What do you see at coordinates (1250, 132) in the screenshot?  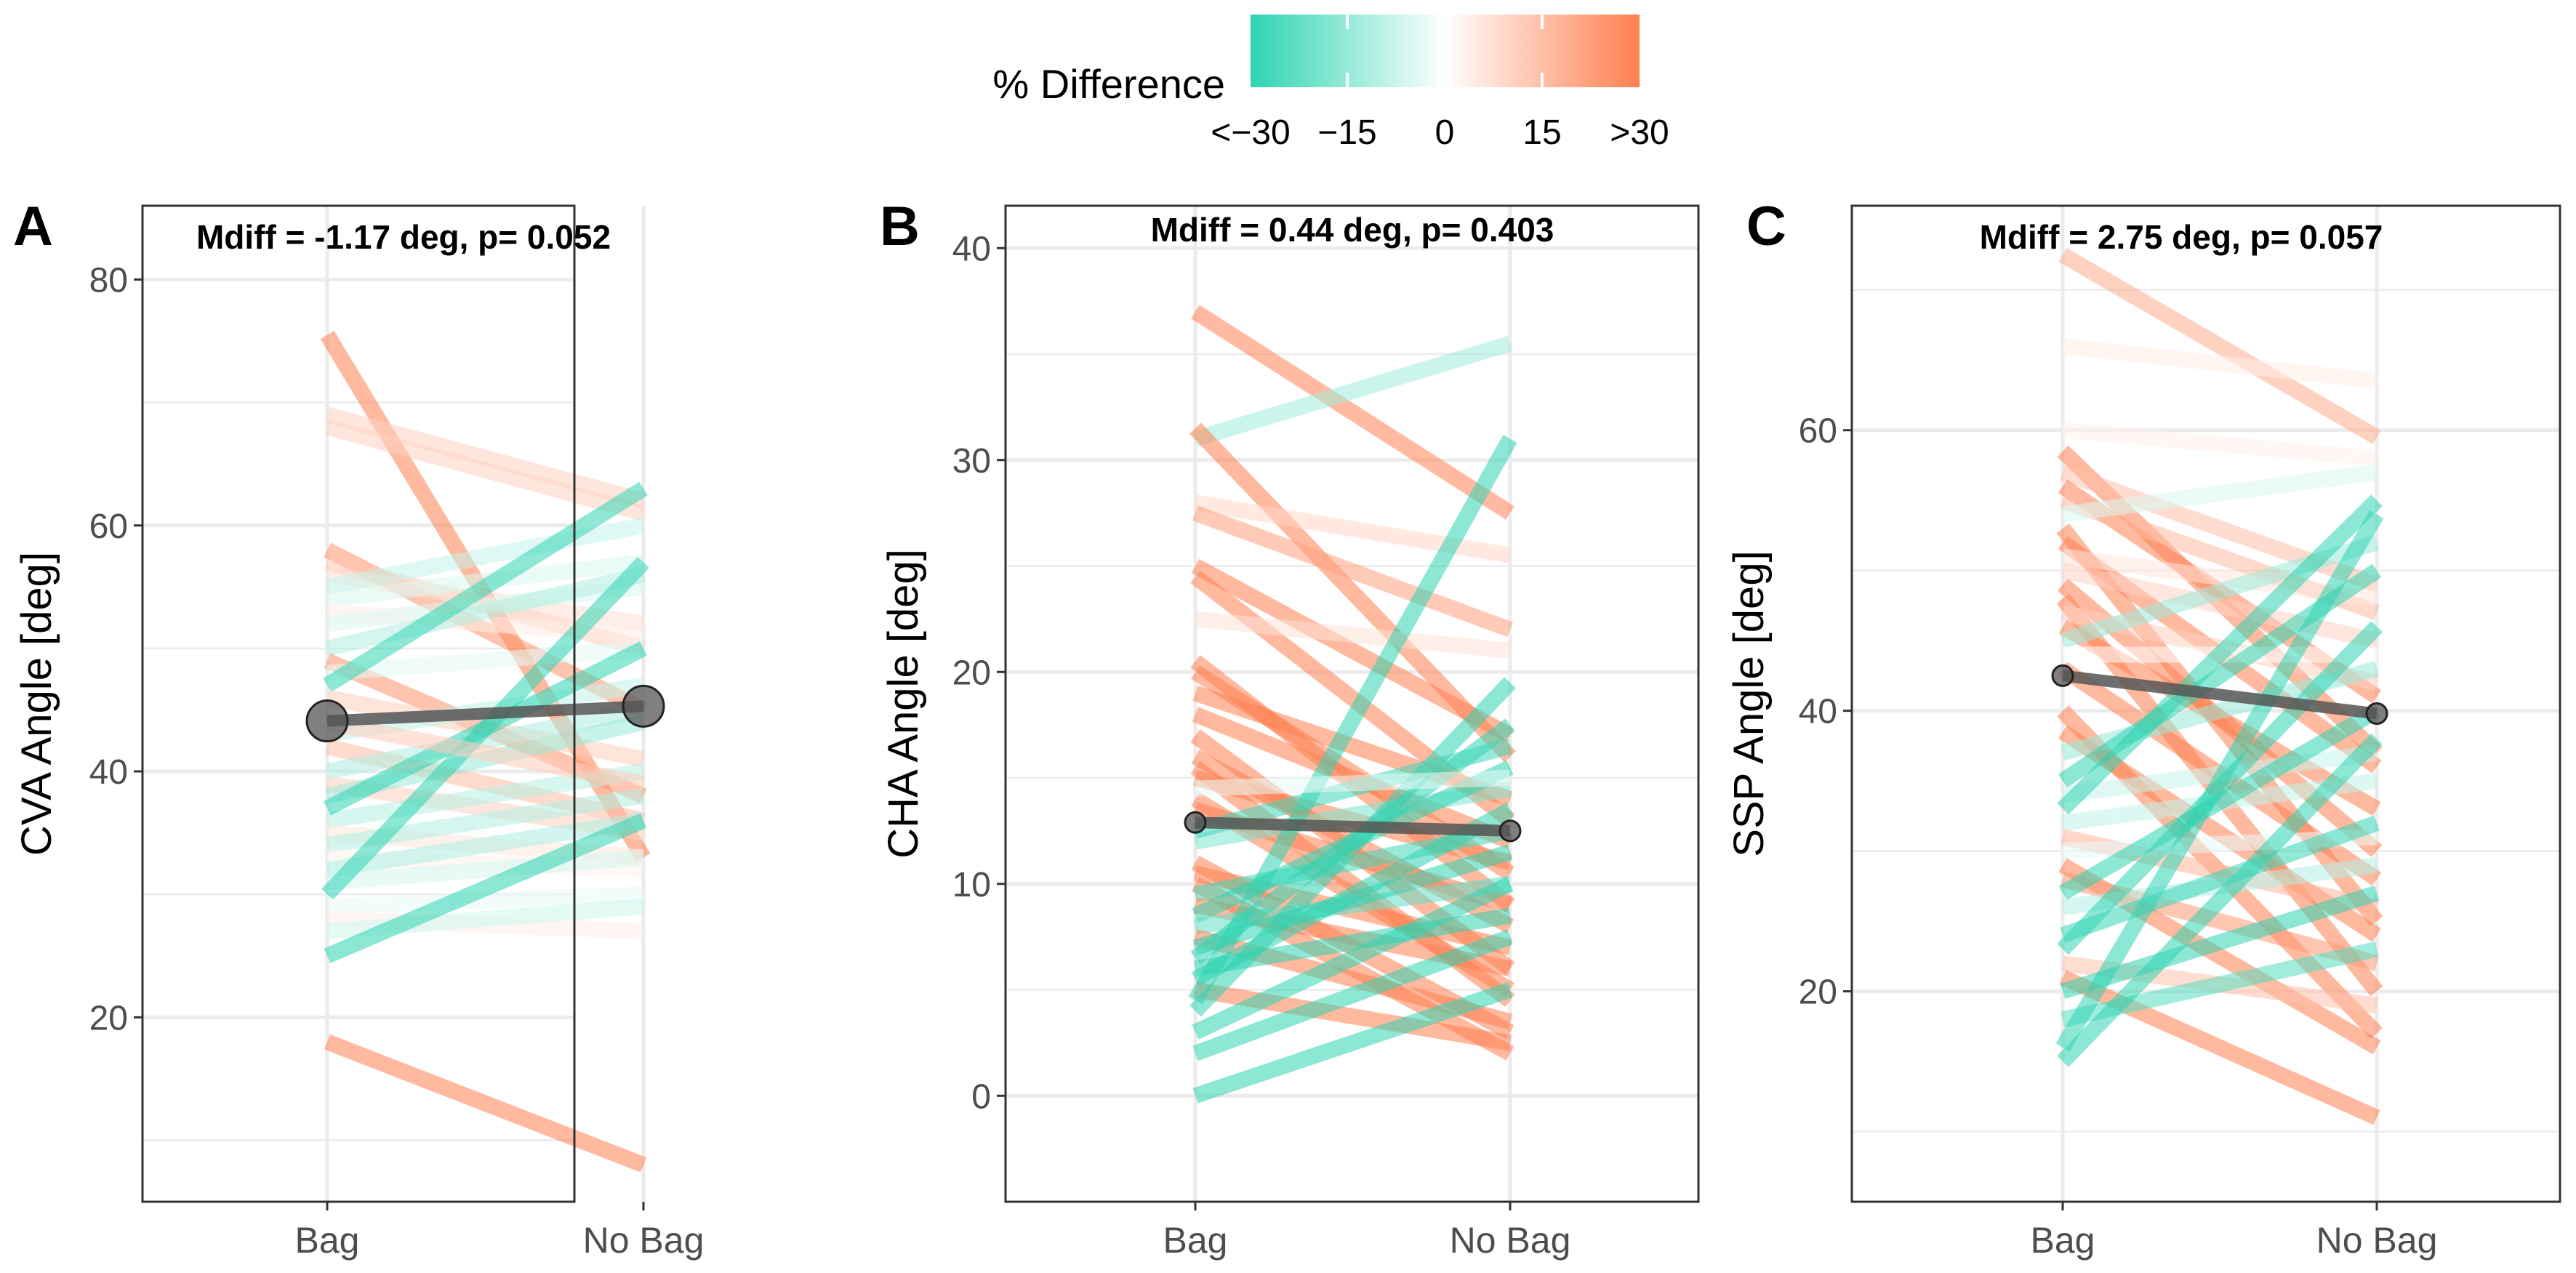 I see `legend-tick-label: <−30` at bounding box center [1250, 132].